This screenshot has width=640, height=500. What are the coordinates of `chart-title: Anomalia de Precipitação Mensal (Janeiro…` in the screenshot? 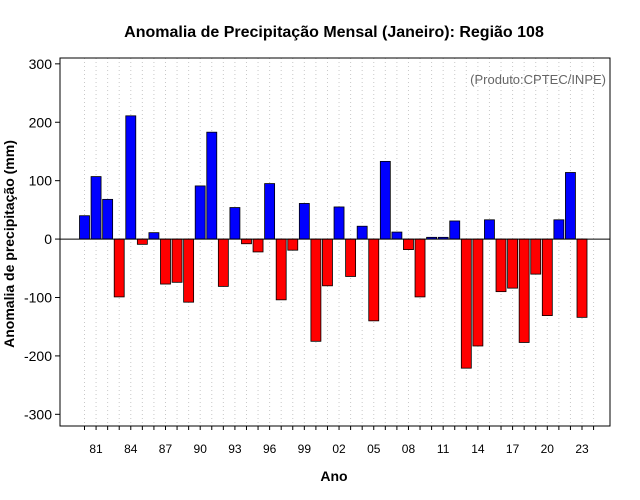 It's located at (334, 32).